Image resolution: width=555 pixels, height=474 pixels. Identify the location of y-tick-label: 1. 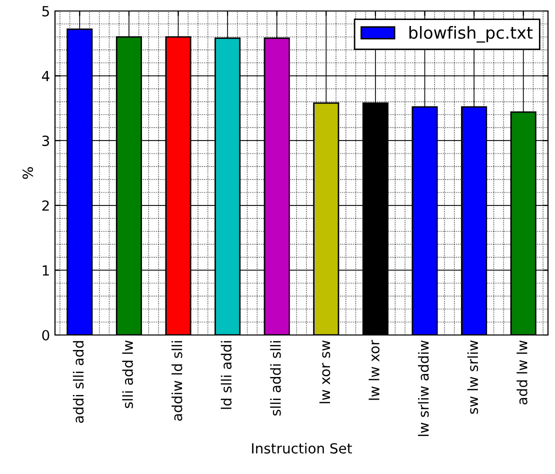
(45, 270).